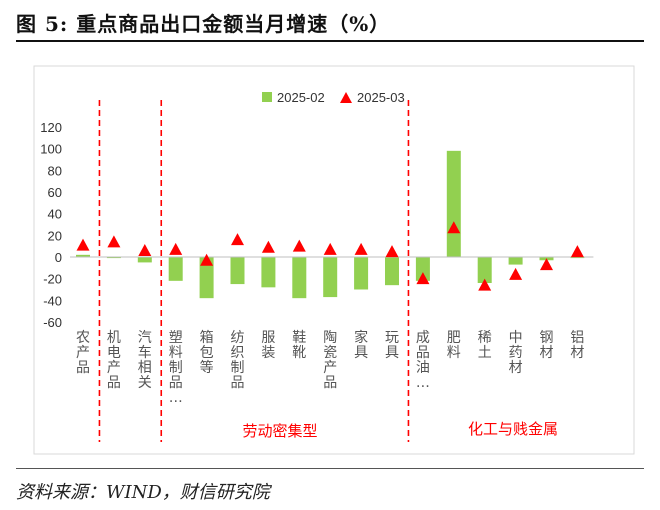 Image resolution: width=660 pixels, height=510 pixels. Describe the element at coordinates (577, 345) in the screenshot. I see `x-tick-label: 铝材` at that location.